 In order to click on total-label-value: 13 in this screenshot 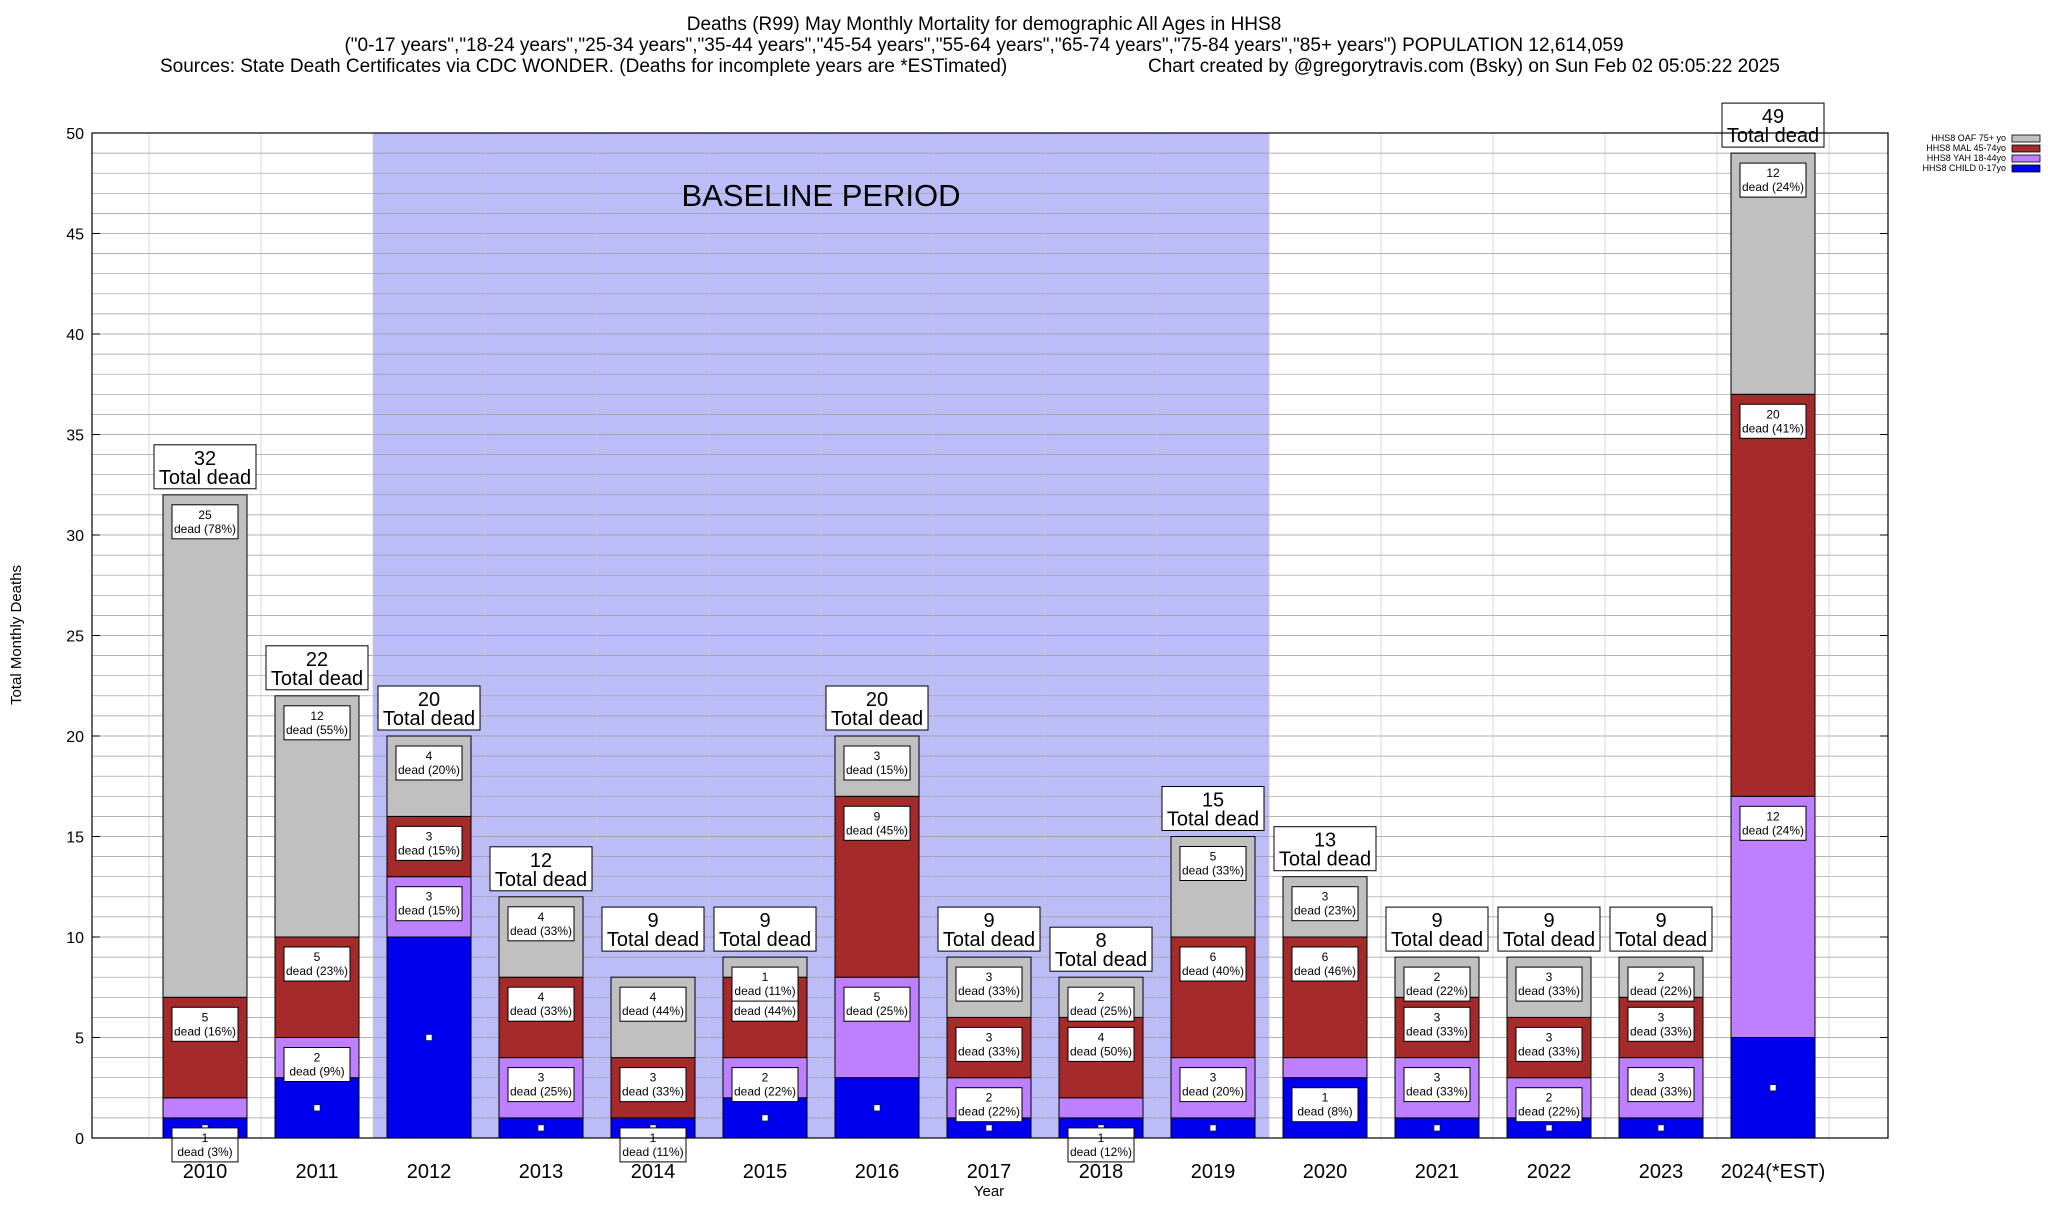, I will do `click(1325, 841)`.